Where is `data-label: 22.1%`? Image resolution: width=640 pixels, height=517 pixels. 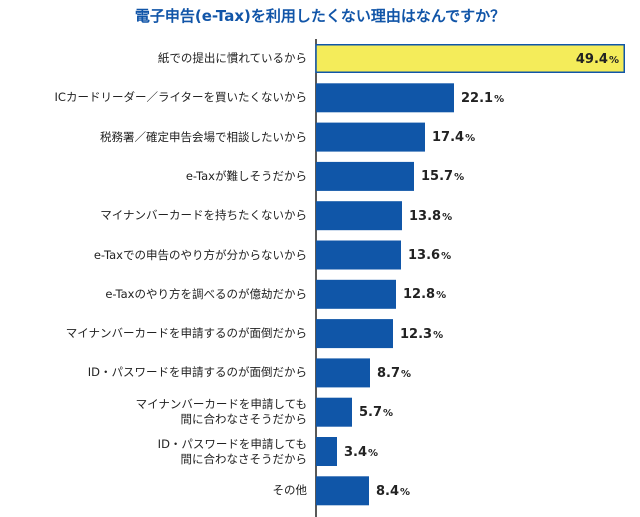
data-label: 22.1% is located at coordinates (482, 99).